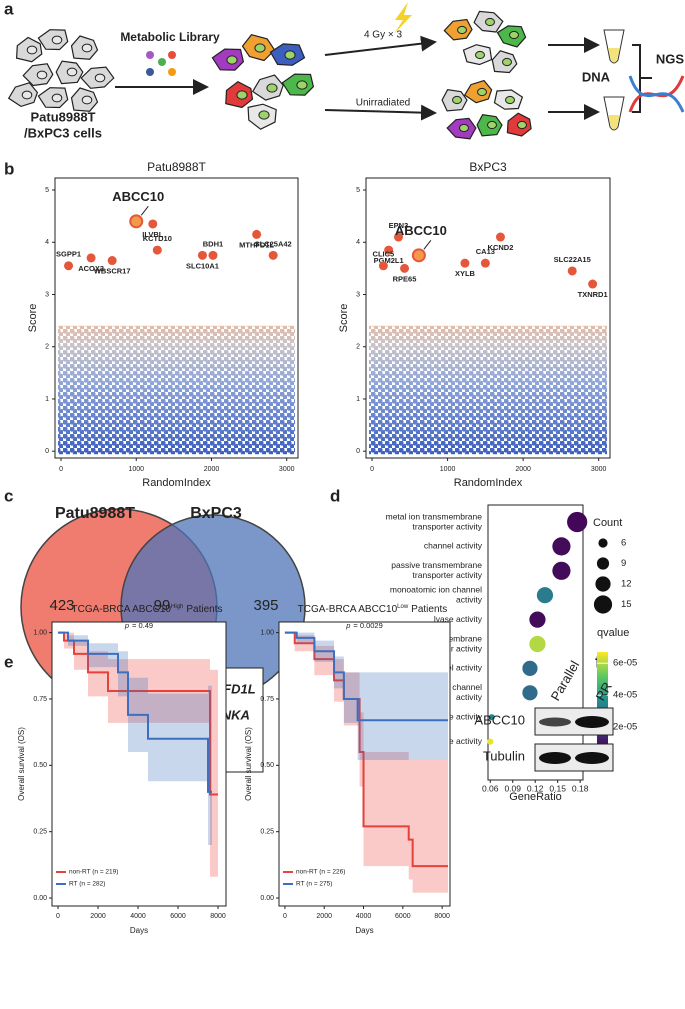  Describe the element at coordinates (614, 113) in the screenshot. I see `tube` at that location.